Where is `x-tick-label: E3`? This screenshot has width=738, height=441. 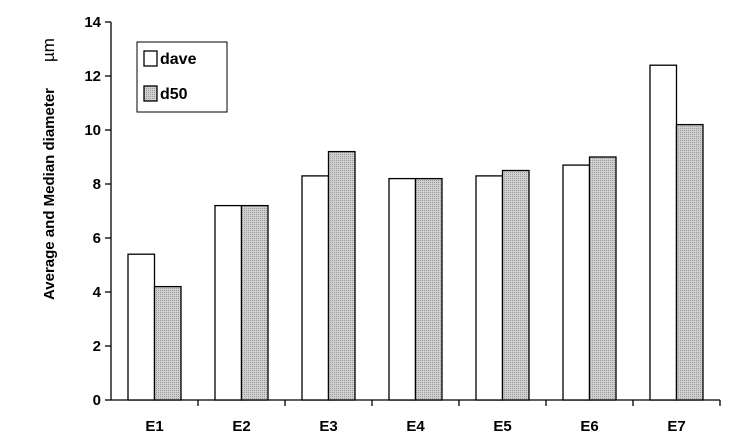
x-tick-label: E3 is located at coordinates (328, 426).